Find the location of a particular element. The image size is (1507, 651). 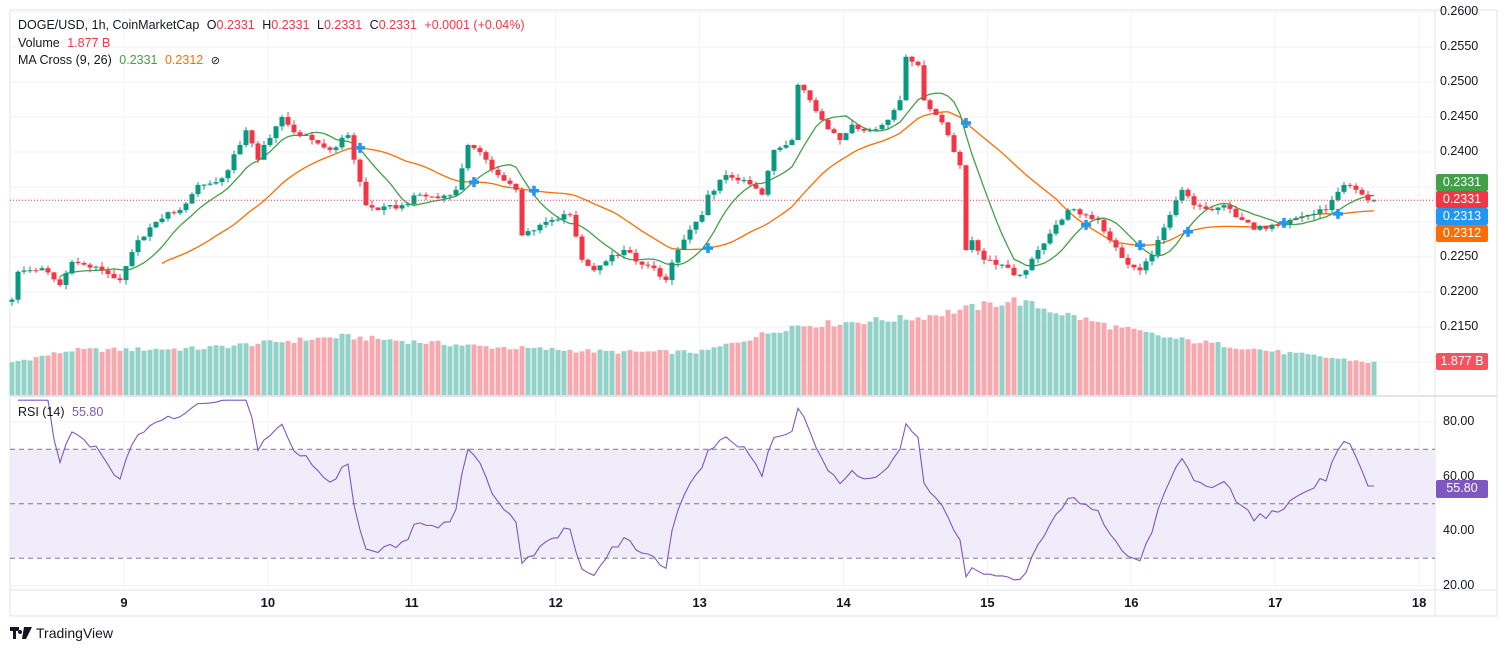

symbol-title: DOGE/USD, 1h, CoinMarketCap is located at coordinates (109, 25).